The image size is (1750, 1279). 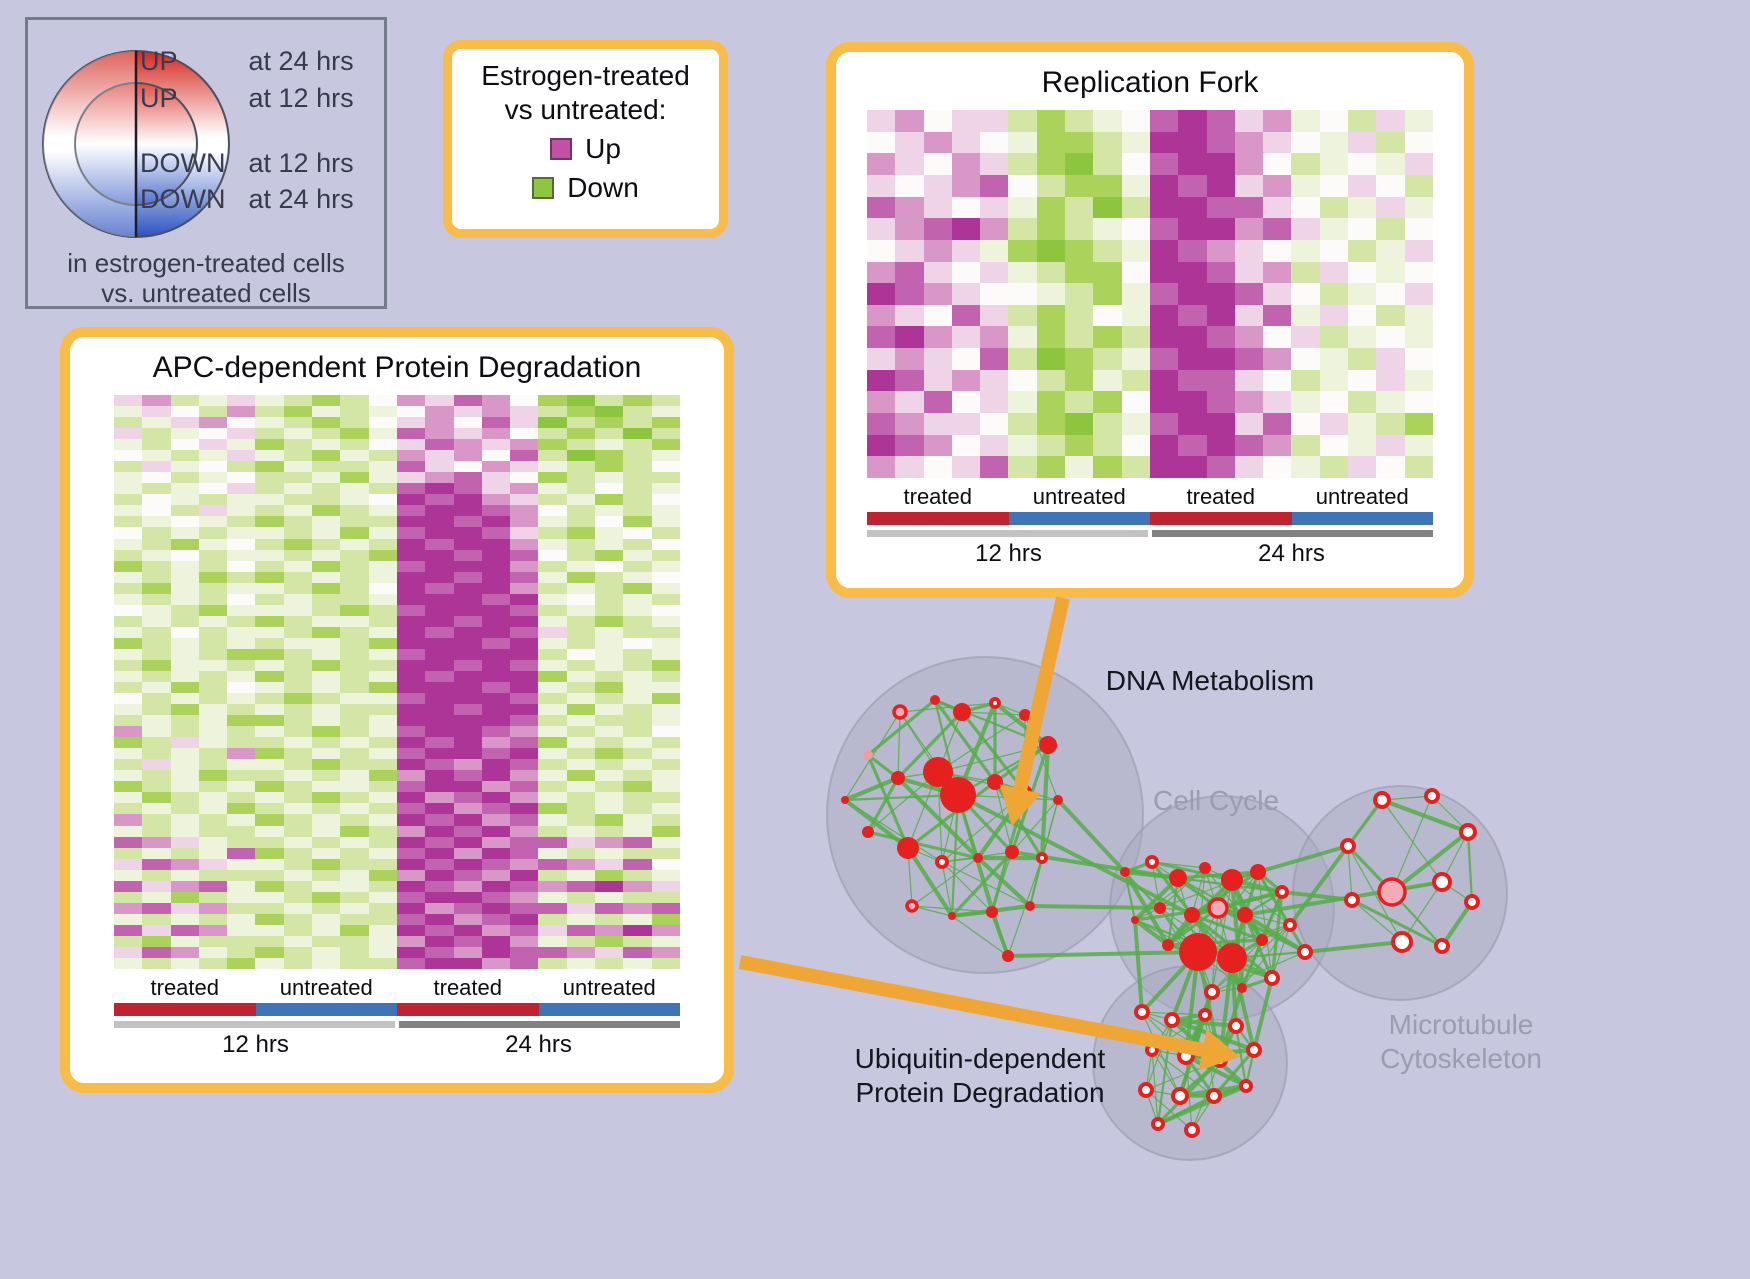 What do you see at coordinates (255, 1044) in the screenshot?
I see `time-label-12: 12 hrs` at bounding box center [255, 1044].